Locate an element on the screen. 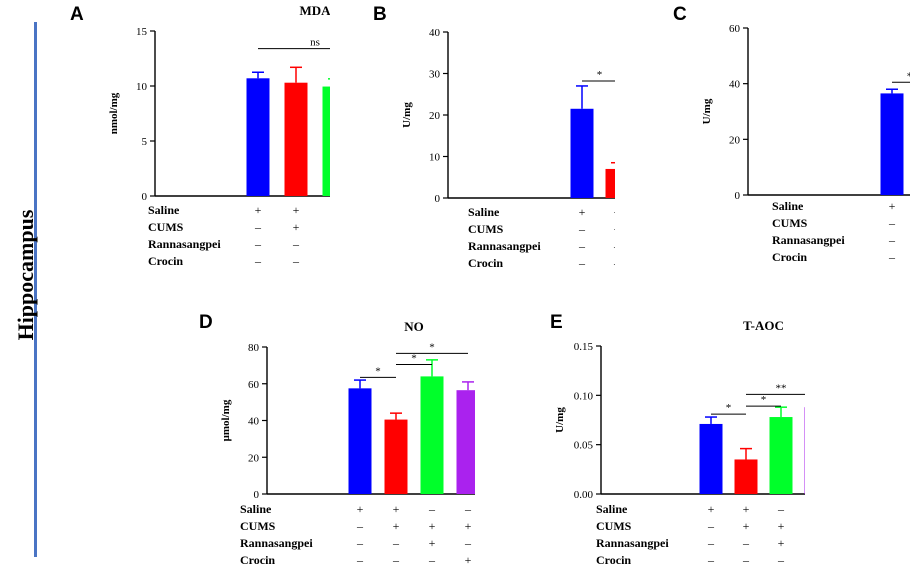 Image resolution: width=913 pixels, height=579 pixels. bar-rannasangpei is located at coordinates (781, 455).